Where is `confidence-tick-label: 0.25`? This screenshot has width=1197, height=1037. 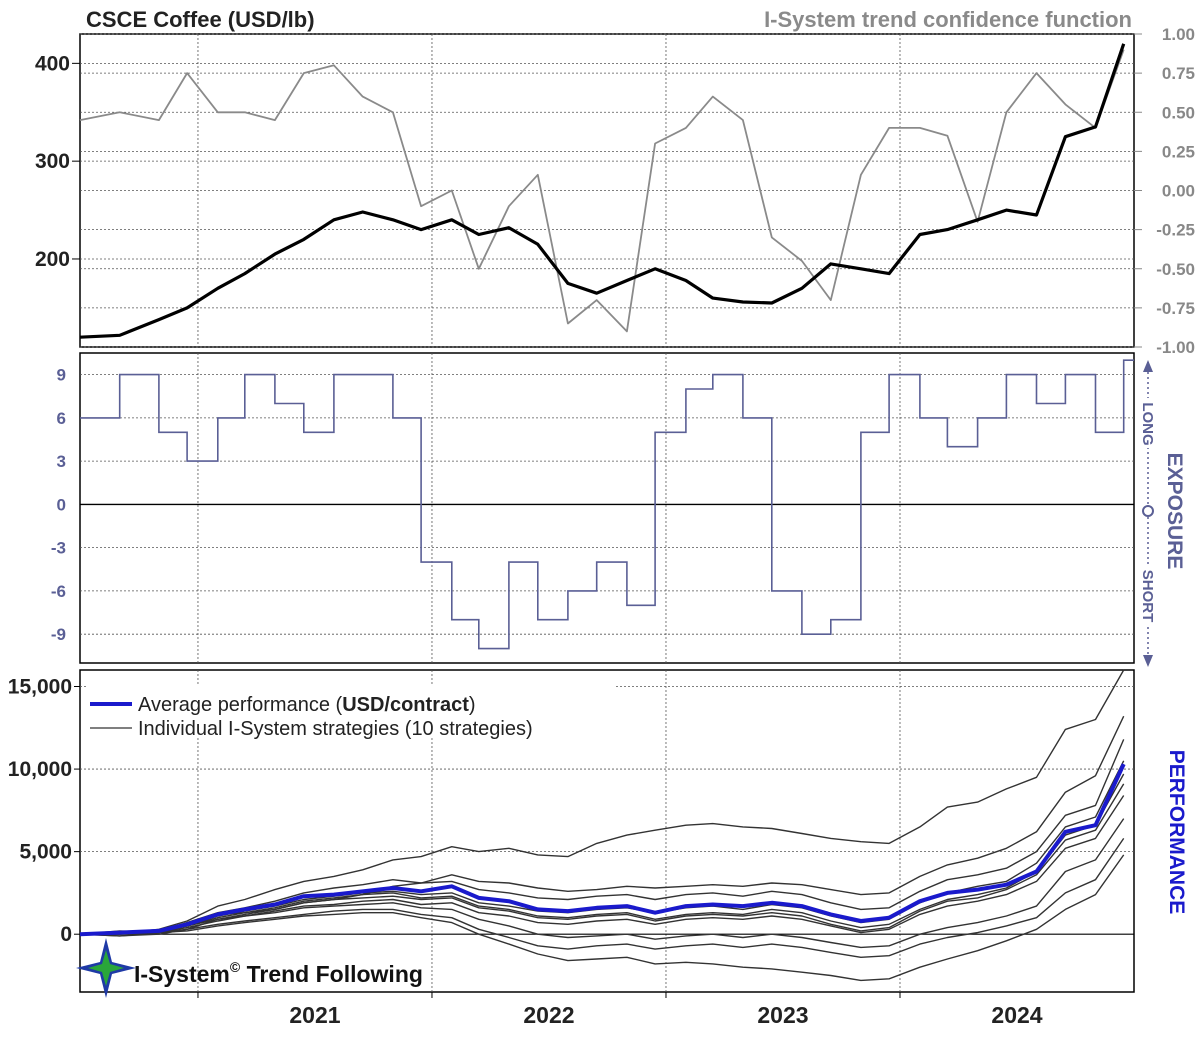 confidence-tick-label: 0.25 is located at coordinates (1178, 151).